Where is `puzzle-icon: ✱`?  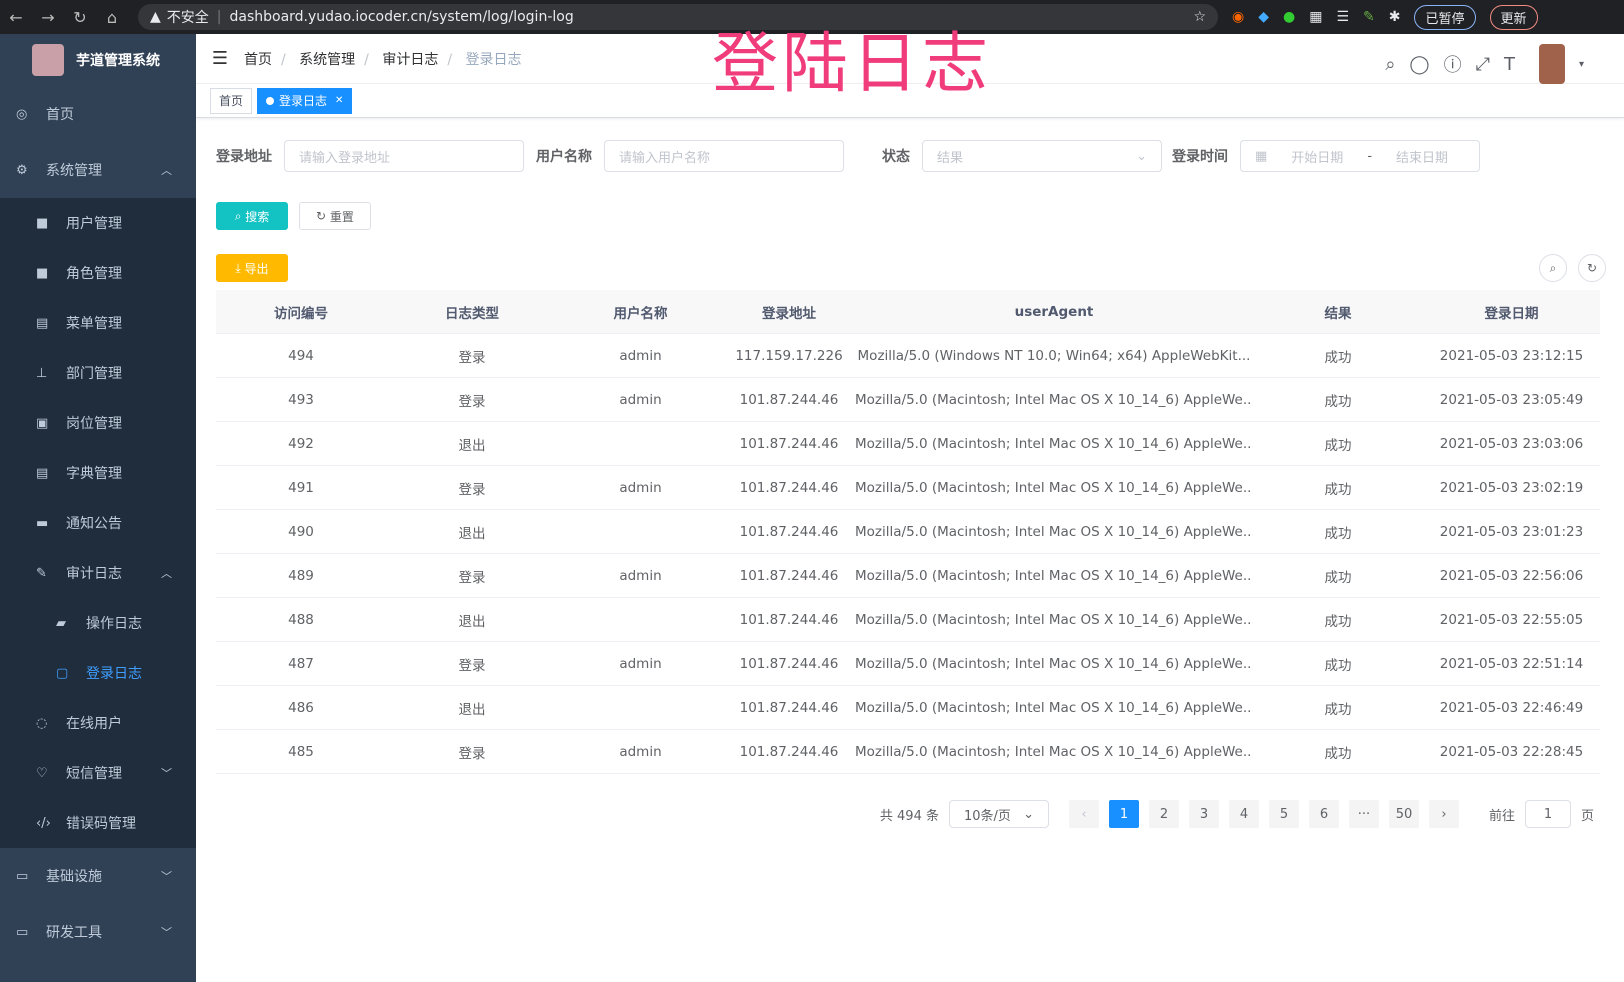 puzzle-icon: ✱ is located at coordinates (1394, 17).